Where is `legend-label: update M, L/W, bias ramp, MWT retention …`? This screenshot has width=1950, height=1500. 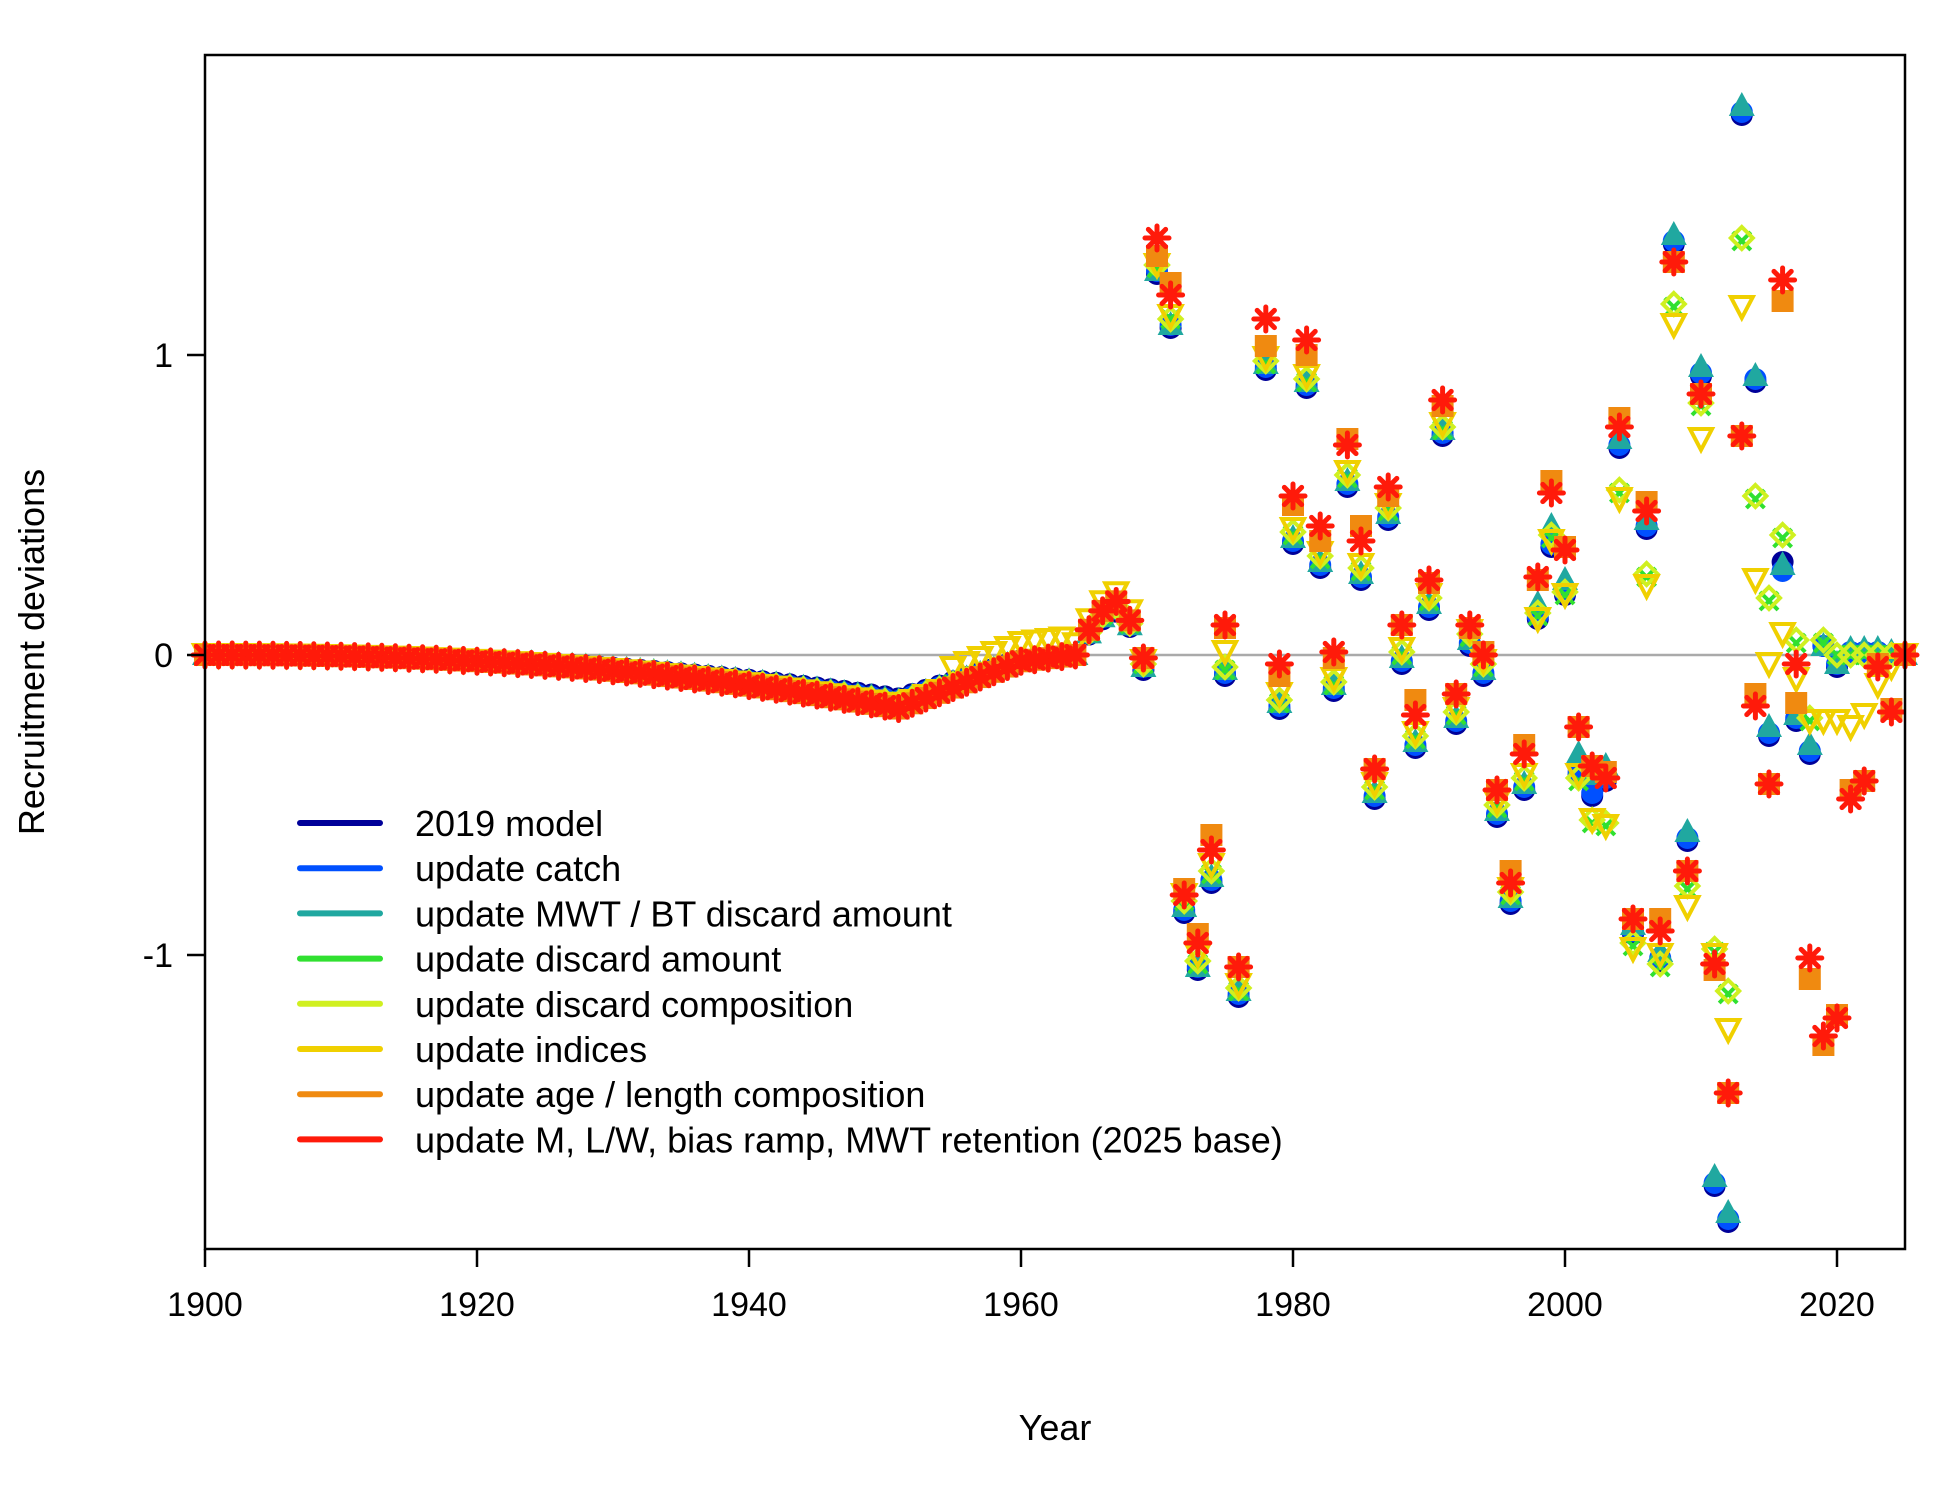
legend-label: update M, L/W, bias ramp, MWT retention … is located at coordinates (849, 1139).